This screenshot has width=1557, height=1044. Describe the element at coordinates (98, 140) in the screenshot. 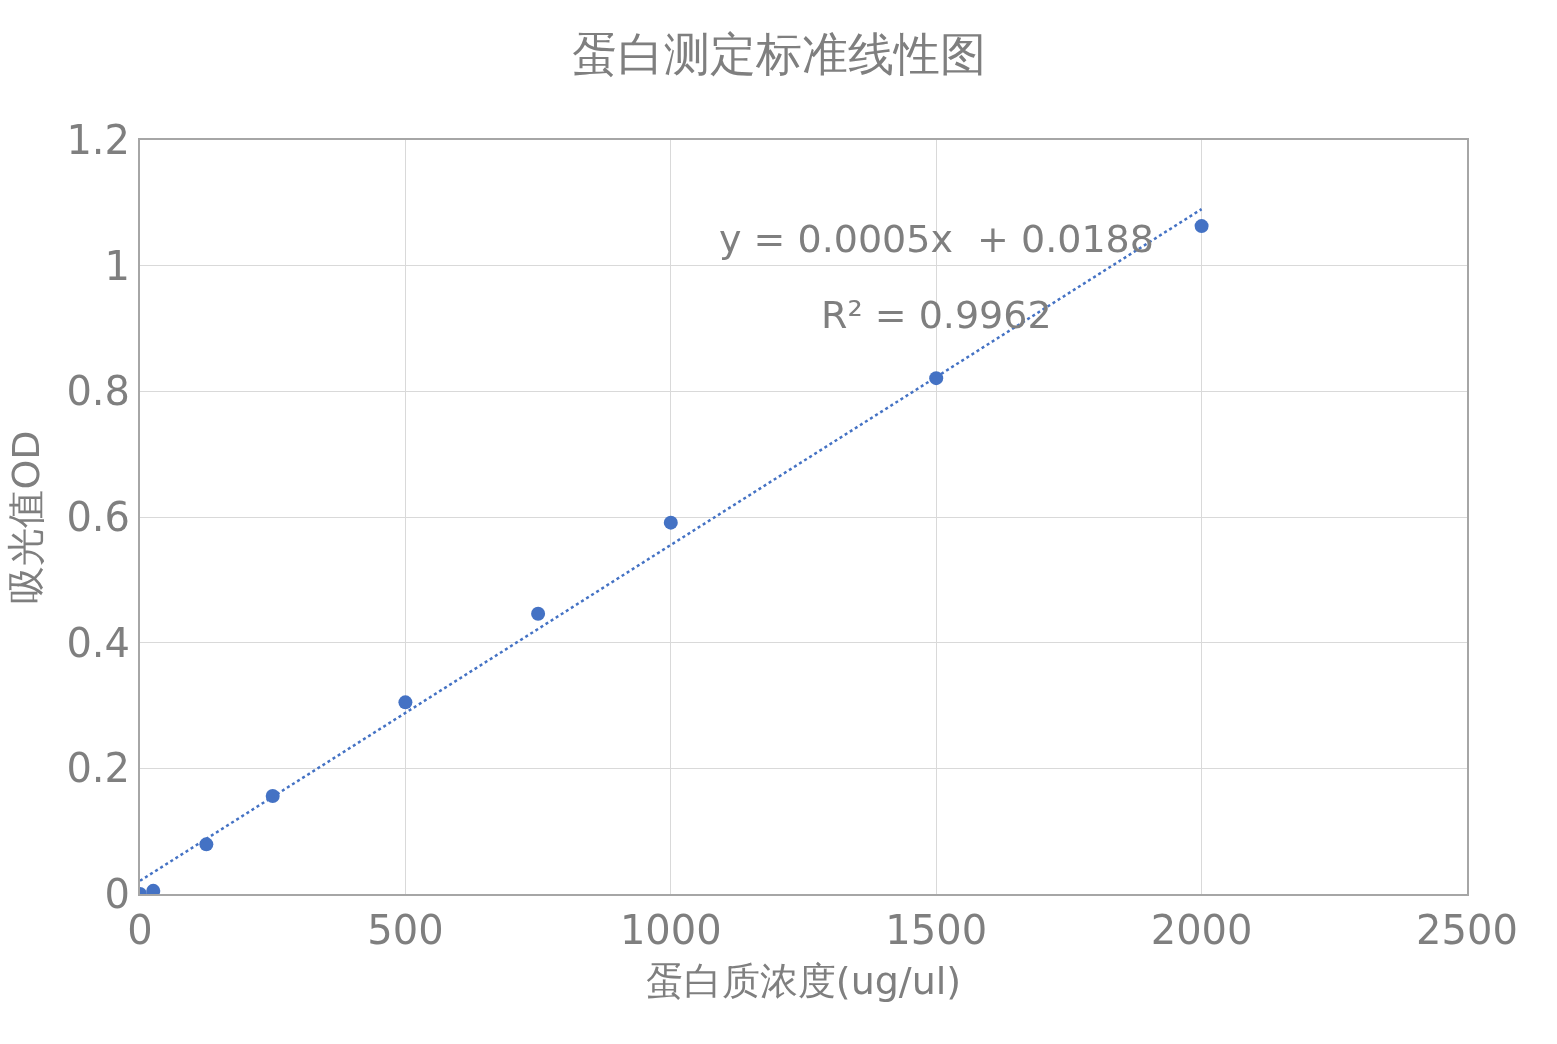

I see `y-tick-label: 1.2` at that location.